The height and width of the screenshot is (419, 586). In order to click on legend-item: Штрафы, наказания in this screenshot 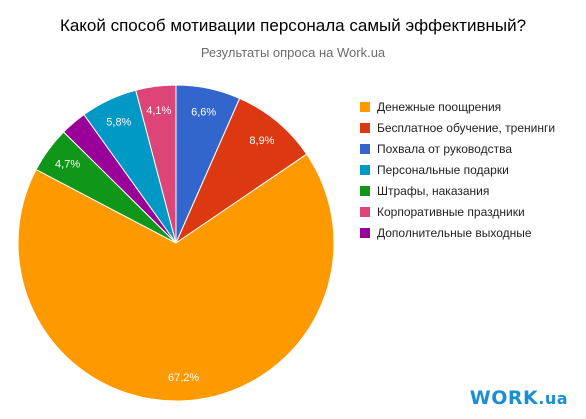, I will do `click(457, 190)`.